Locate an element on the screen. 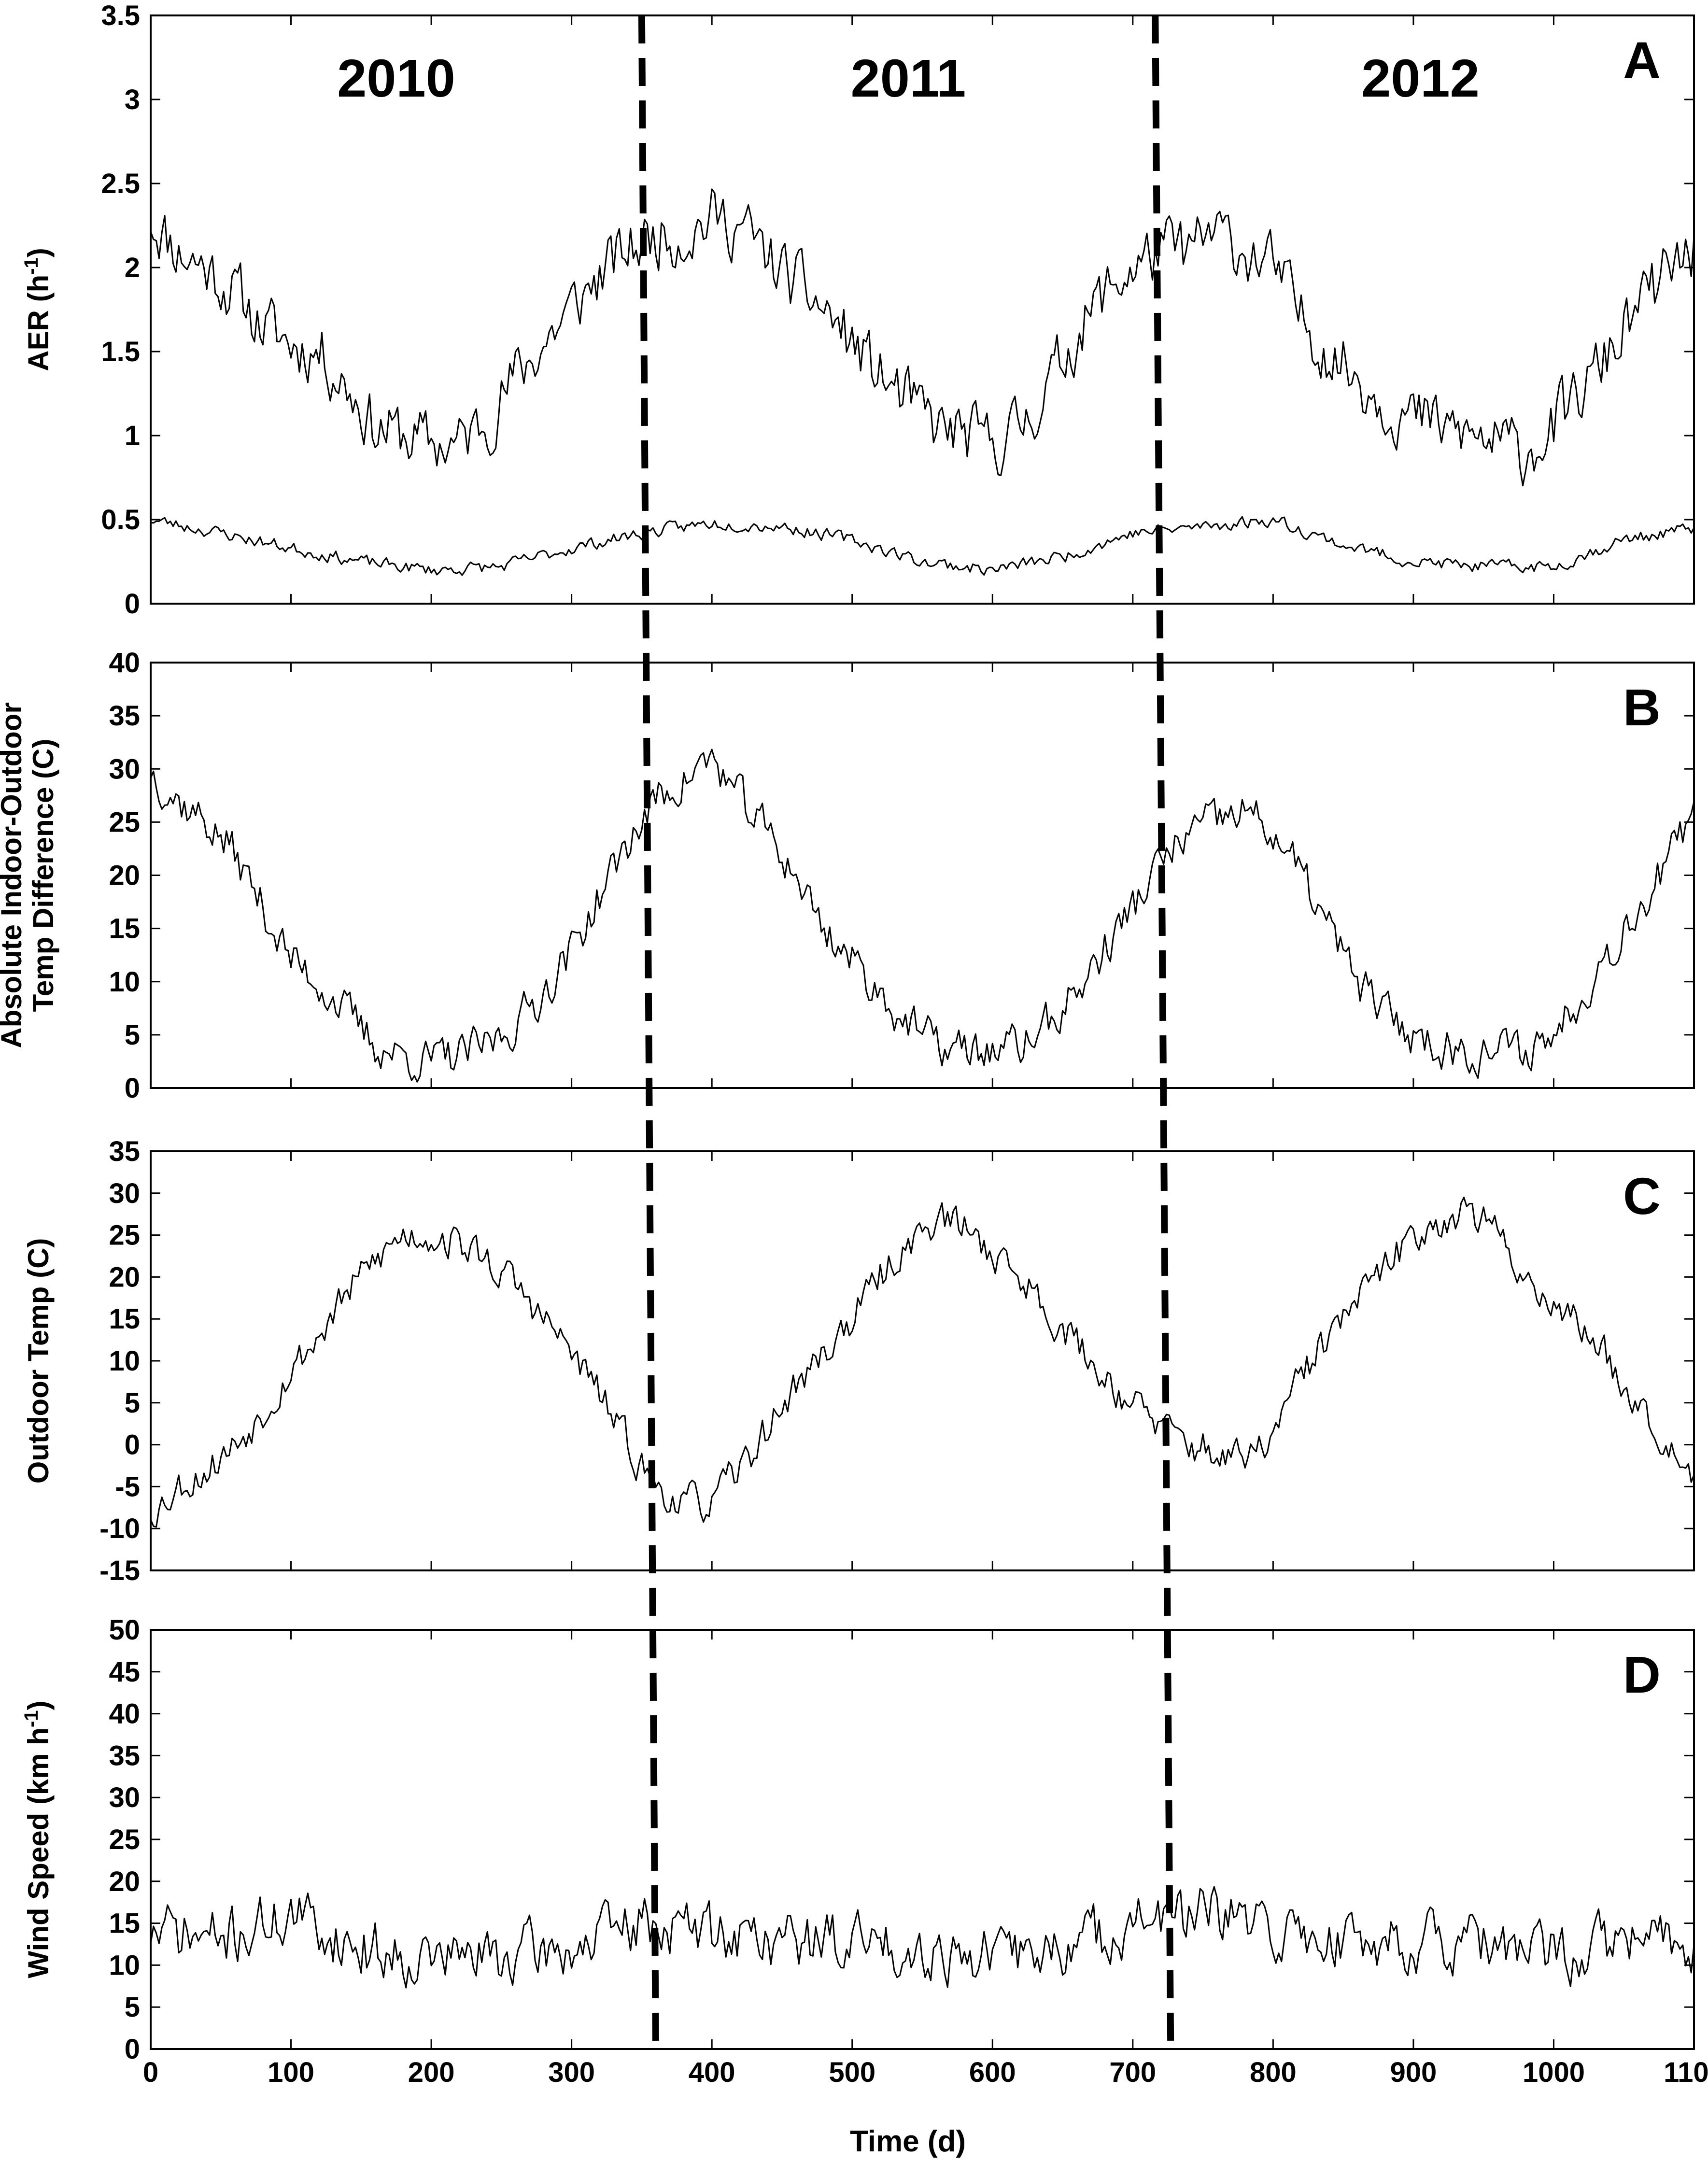  x-tick-label: 0 is located at coordinates (150, 2072).